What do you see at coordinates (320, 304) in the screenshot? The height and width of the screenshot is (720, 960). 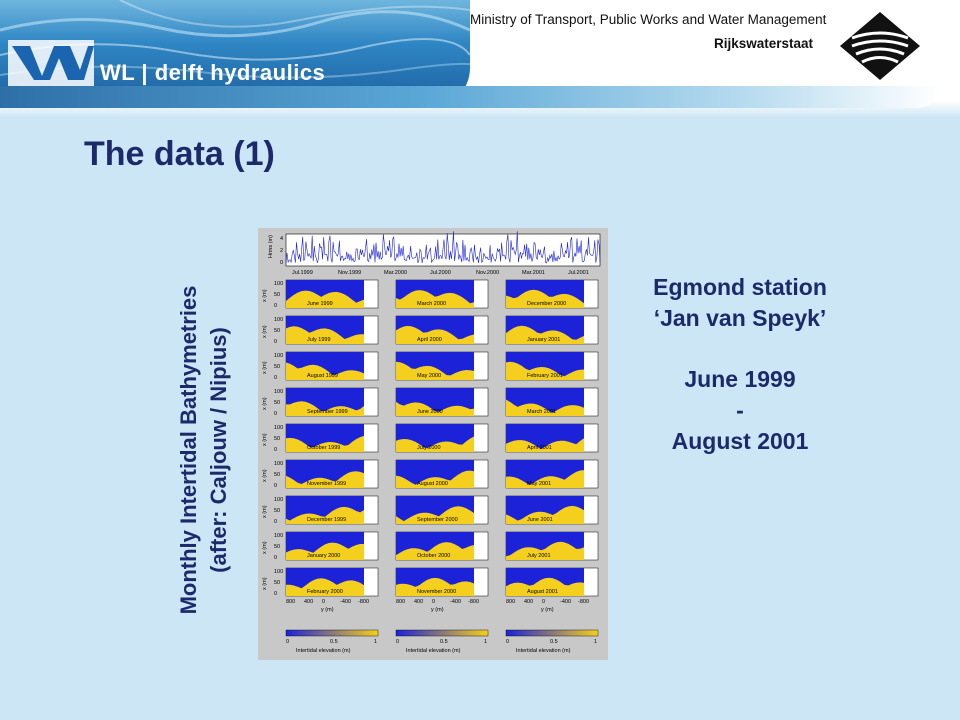 I see `panel-month-label: June 1999` at bounding box center [320, 304].